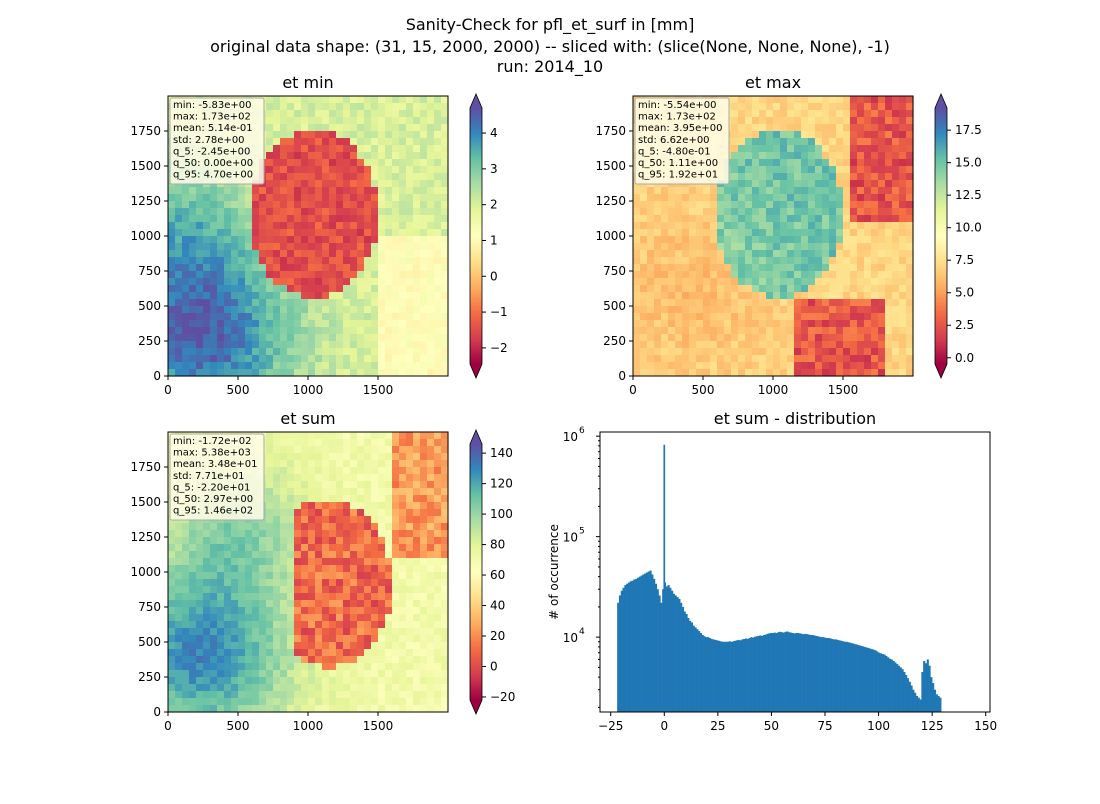 This screenshot has height=804, width=1100. I want to click on y-tick-label: 1750, so click(145, 131).